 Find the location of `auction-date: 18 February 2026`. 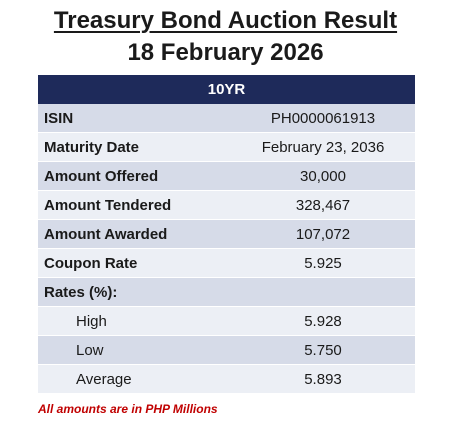

auction-date: 18 February 2026 is located at coordinates (225, 52).